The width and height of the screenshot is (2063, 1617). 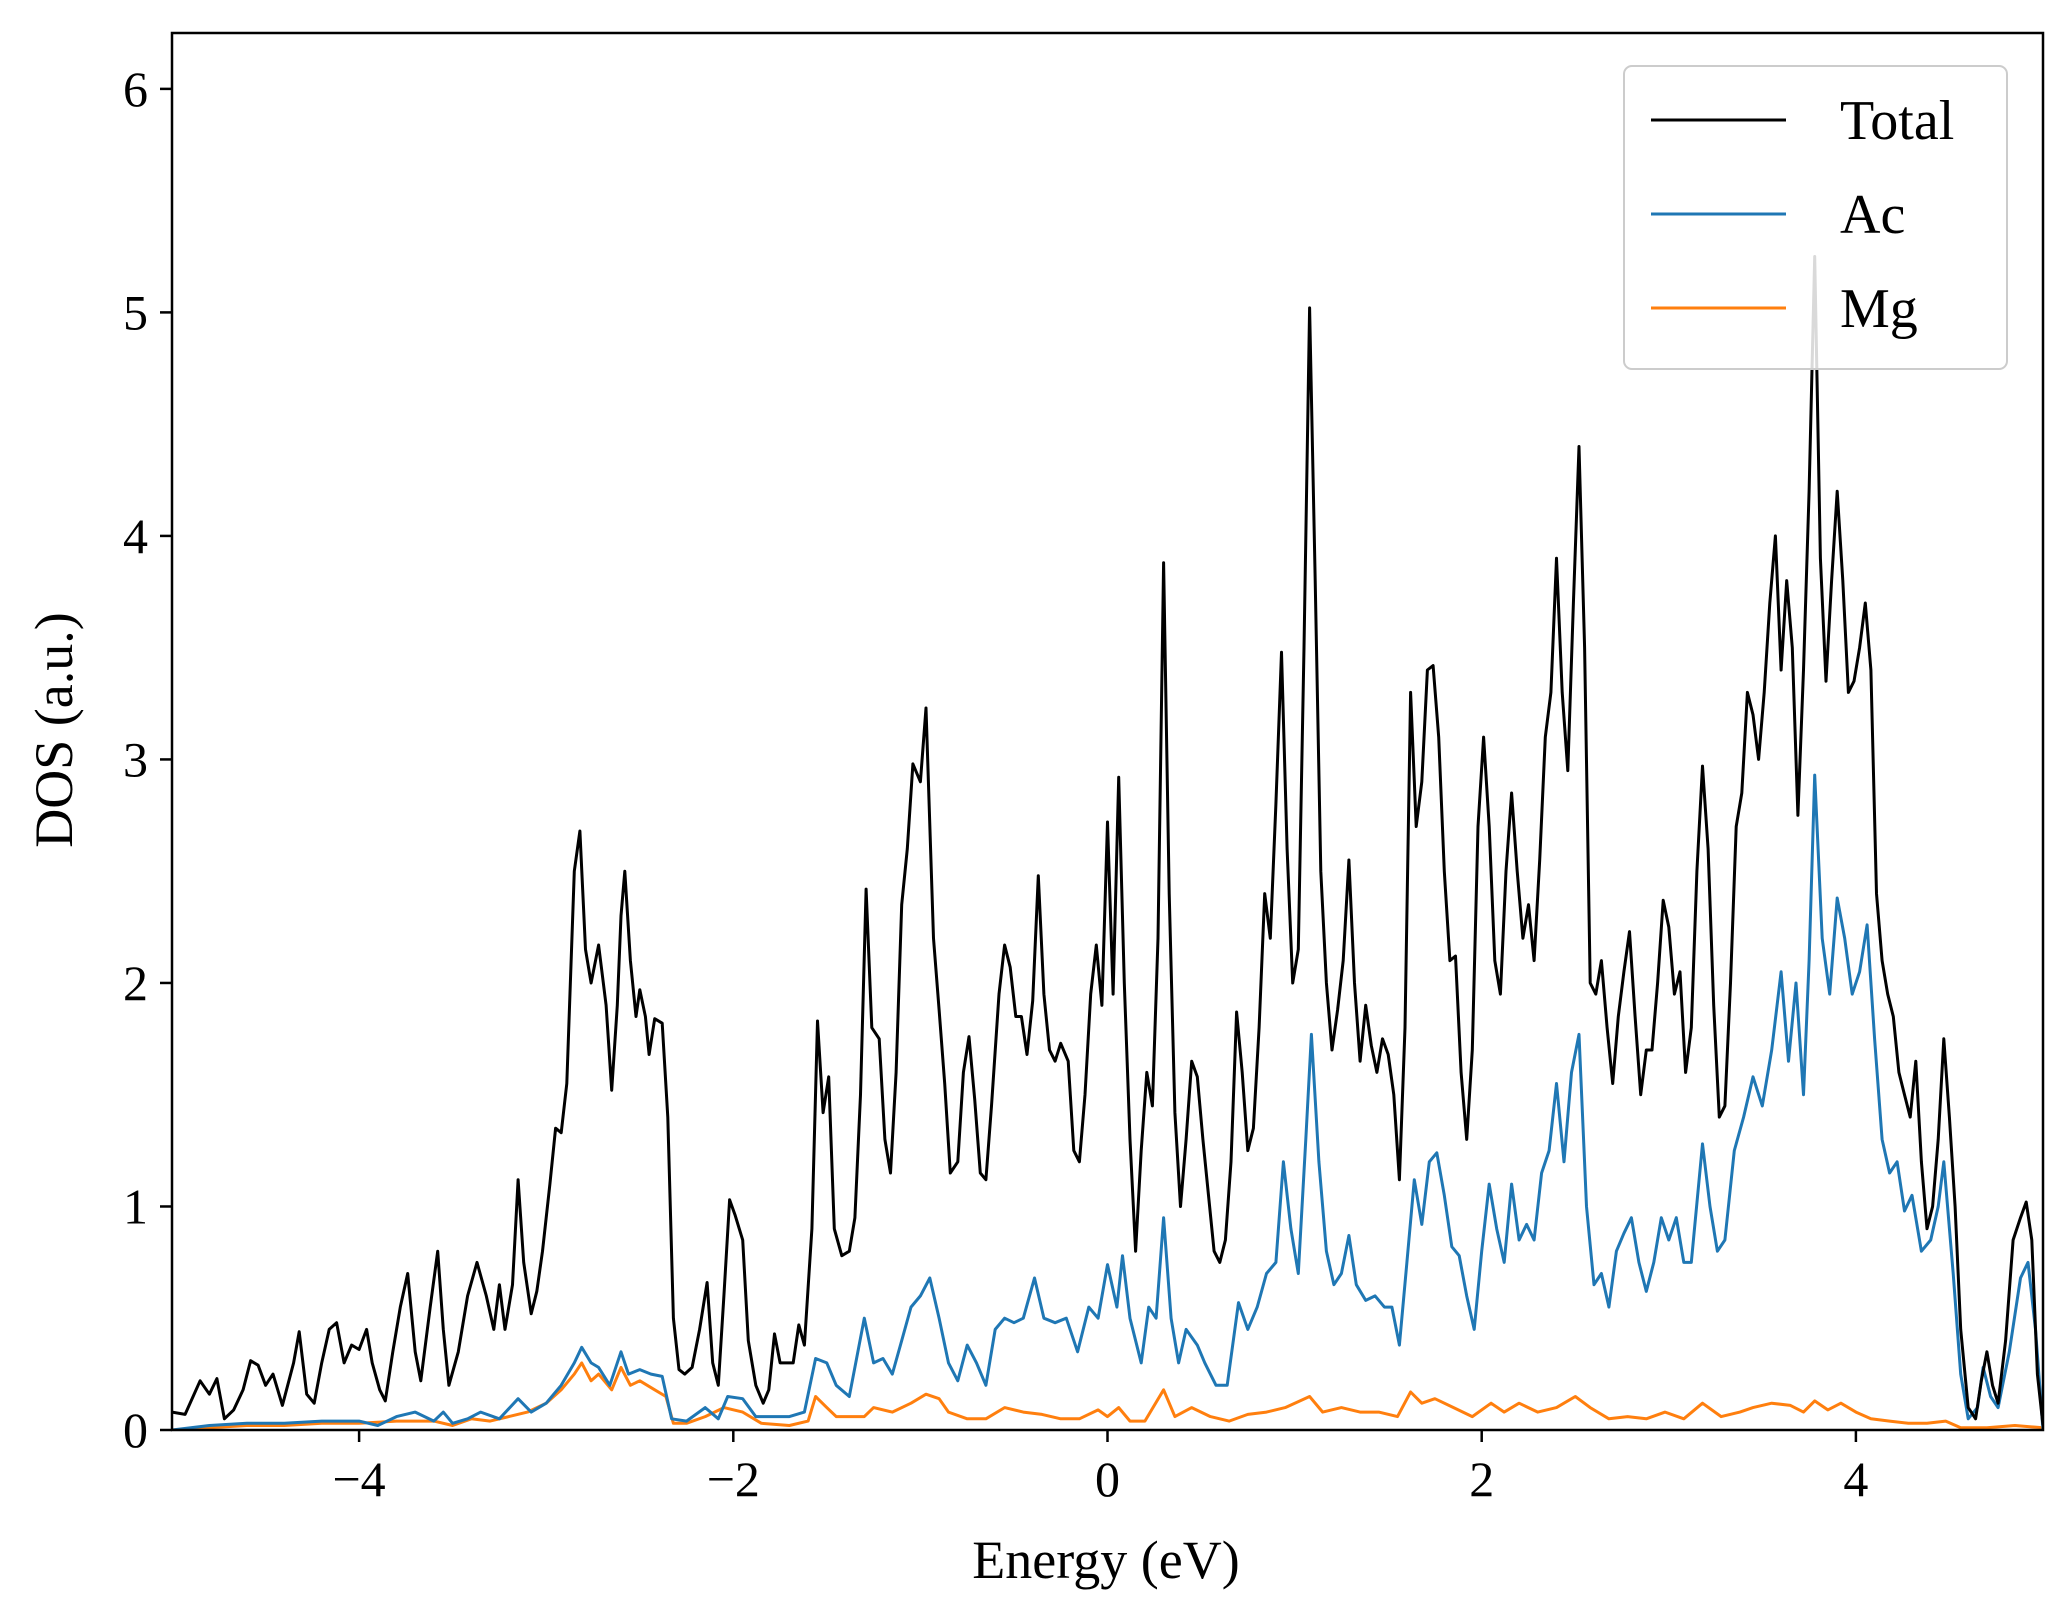 I want to click on legend-label-ac: Ac, so click(x=1872, y=215).